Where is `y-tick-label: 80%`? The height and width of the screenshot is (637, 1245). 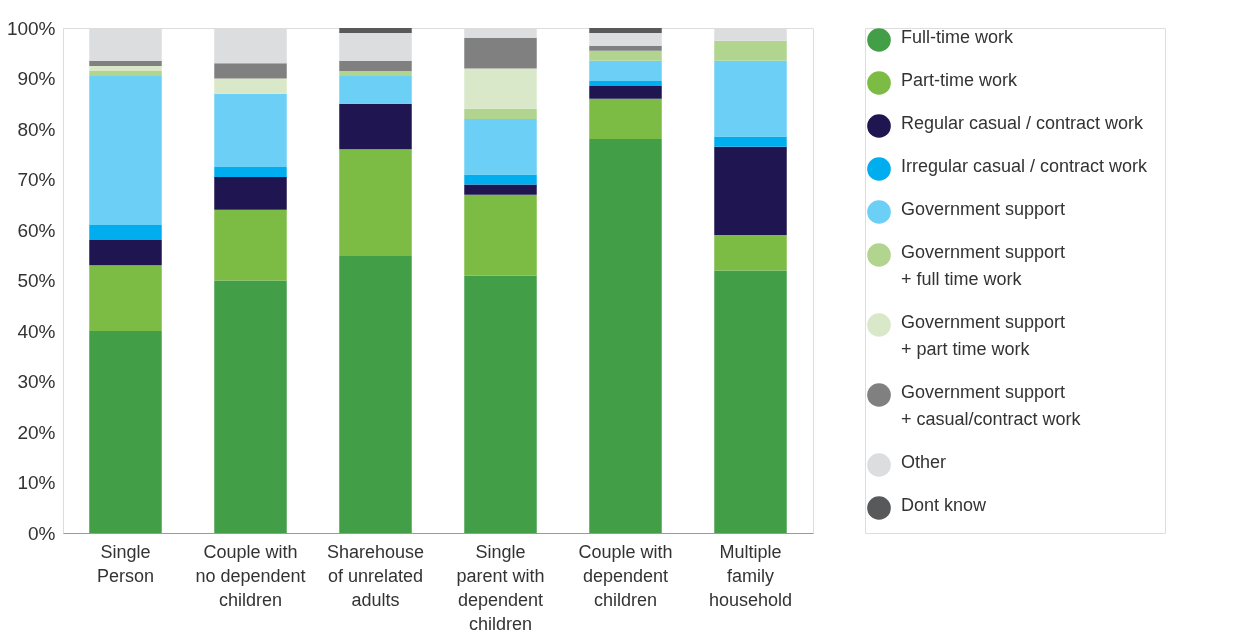 y-tick-label: 80% is located at coordinates (36, 129).